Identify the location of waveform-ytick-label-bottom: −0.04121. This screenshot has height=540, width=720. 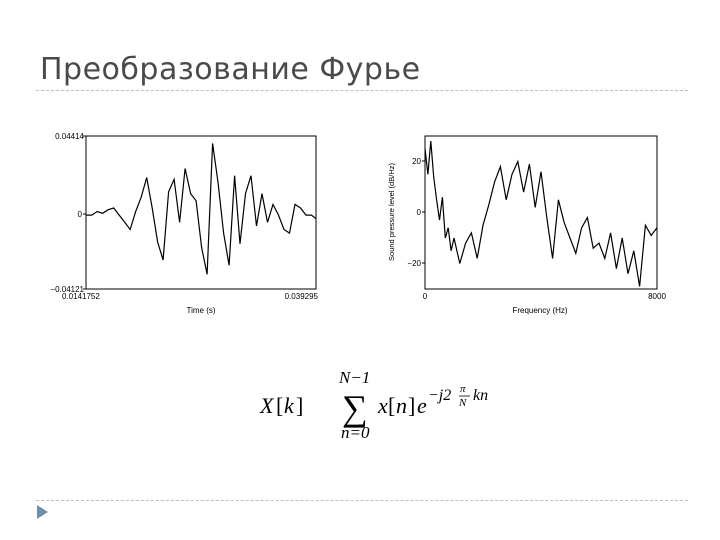
(67, 289).